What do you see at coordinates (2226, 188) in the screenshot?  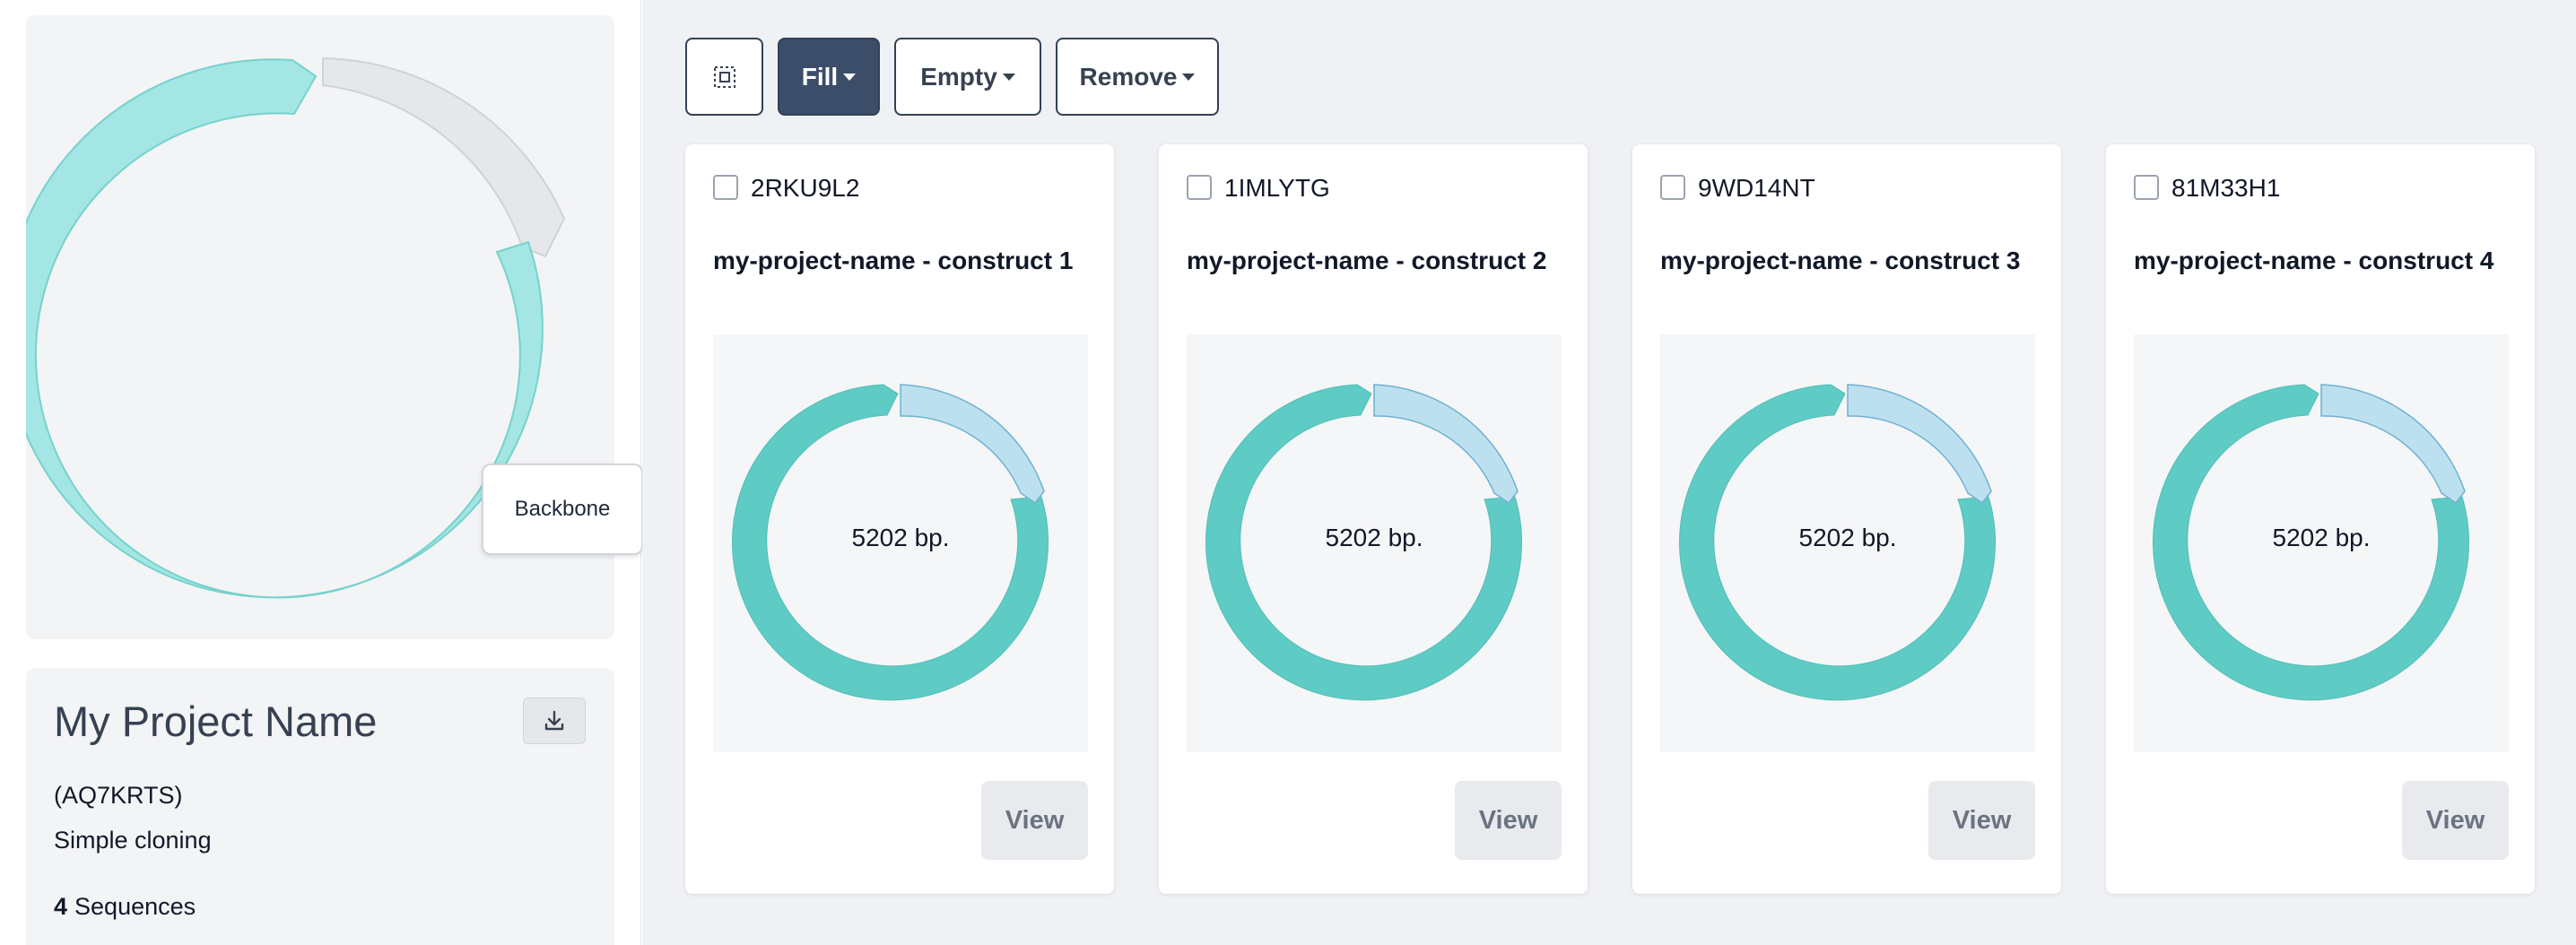 I see `card-id: 81M33H1` at bounding box center [2226, 188].